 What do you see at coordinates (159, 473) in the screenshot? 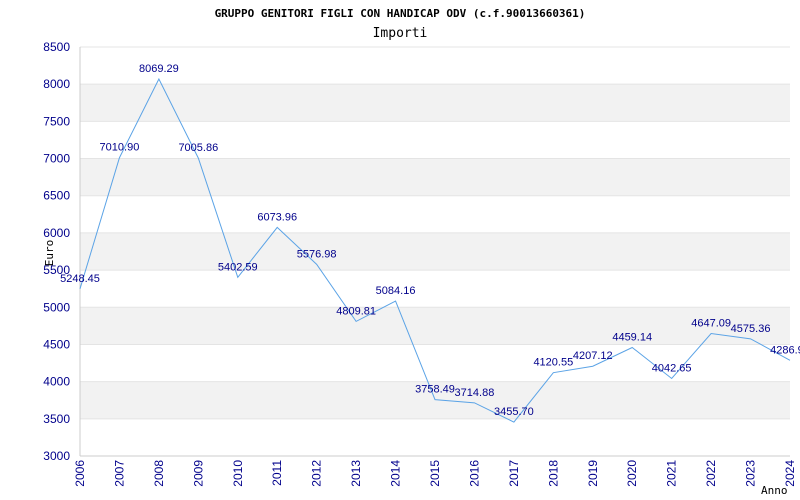
I see `x-tick-label: 2008` at bounding box center [159, 473].